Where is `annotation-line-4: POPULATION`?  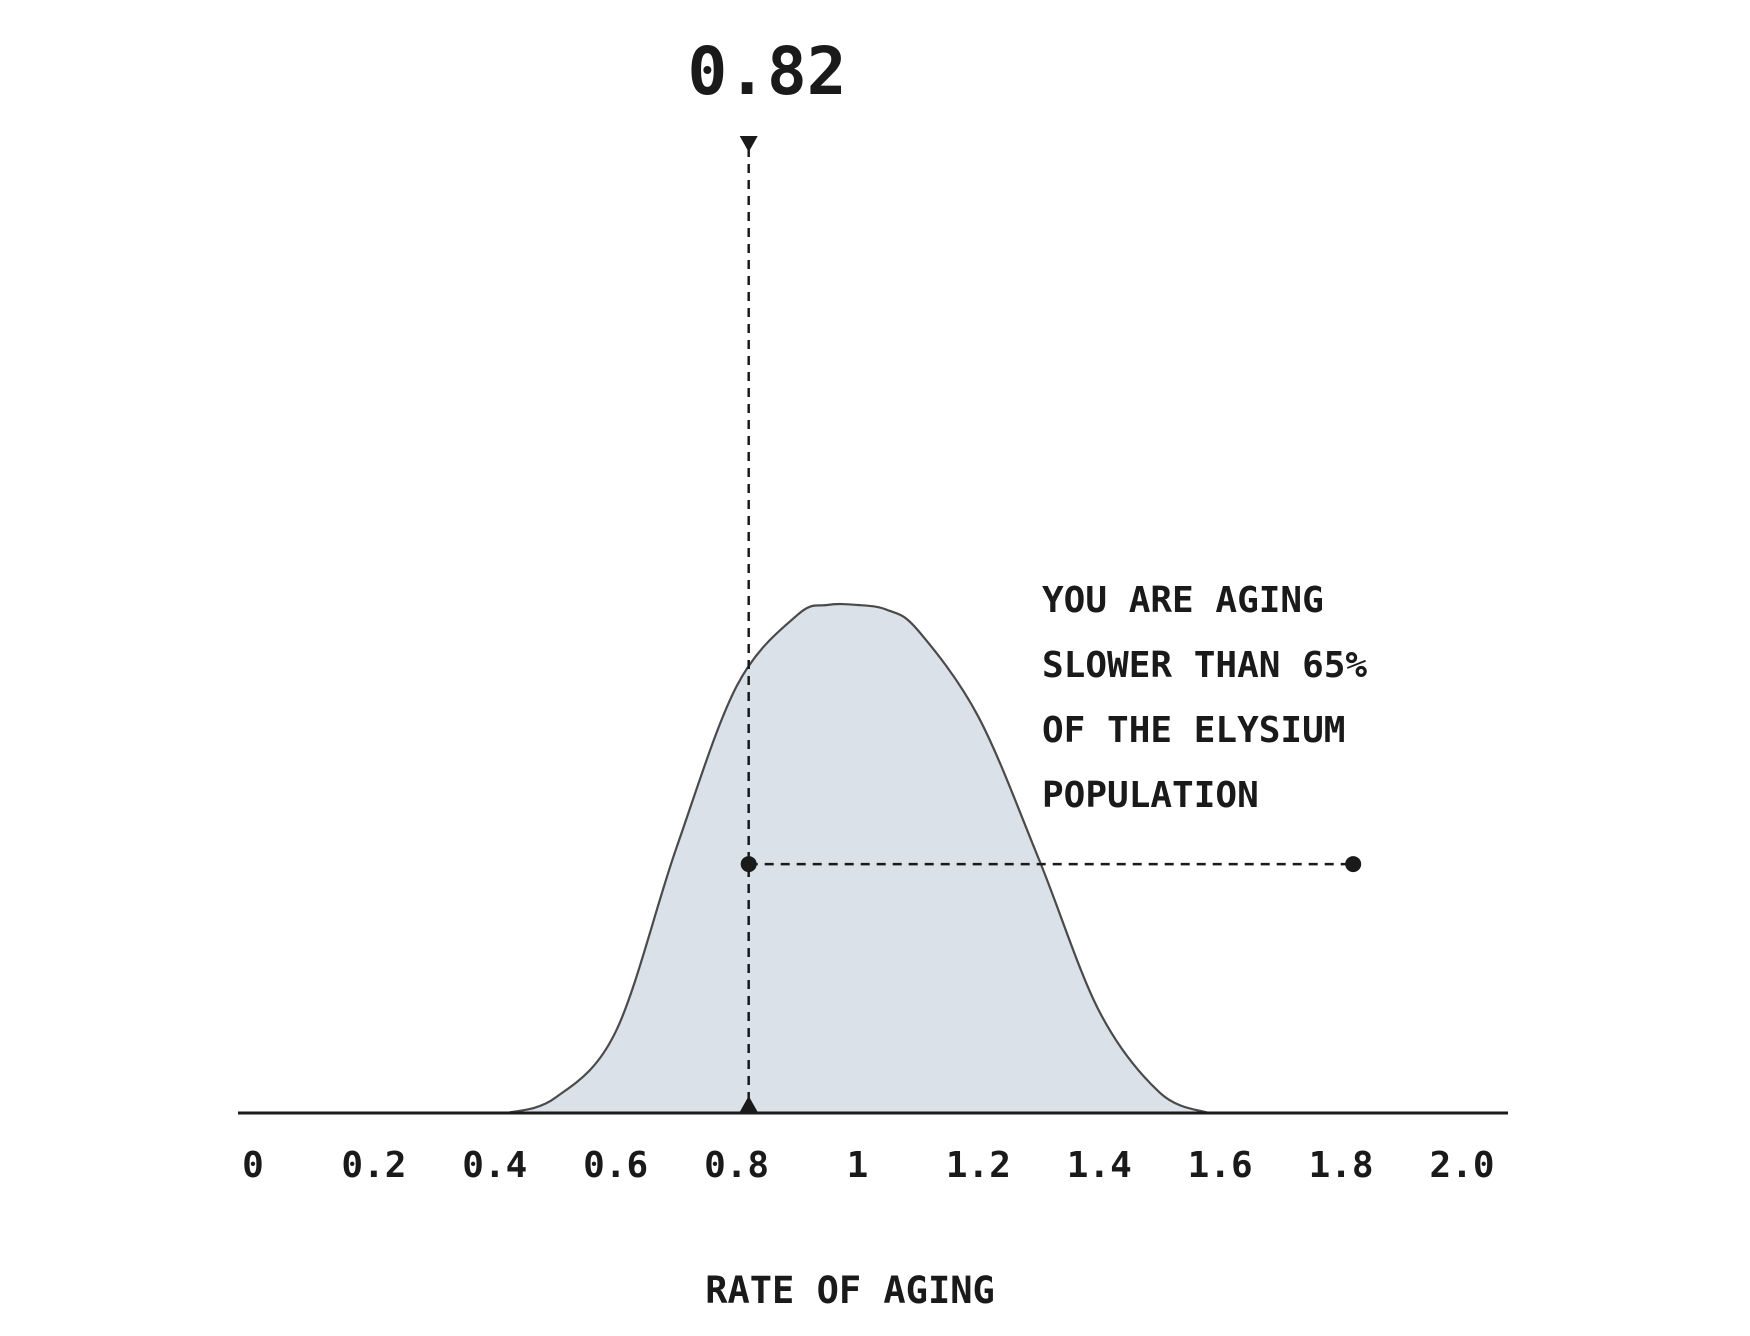 annotation-line-4: POPULATION is located at coordinates (1150, 795).